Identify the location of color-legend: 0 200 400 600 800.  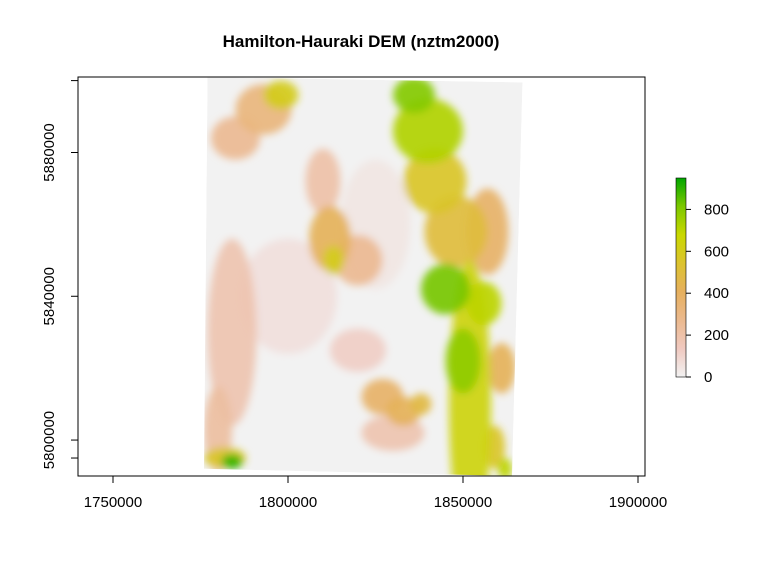
(702, 282).